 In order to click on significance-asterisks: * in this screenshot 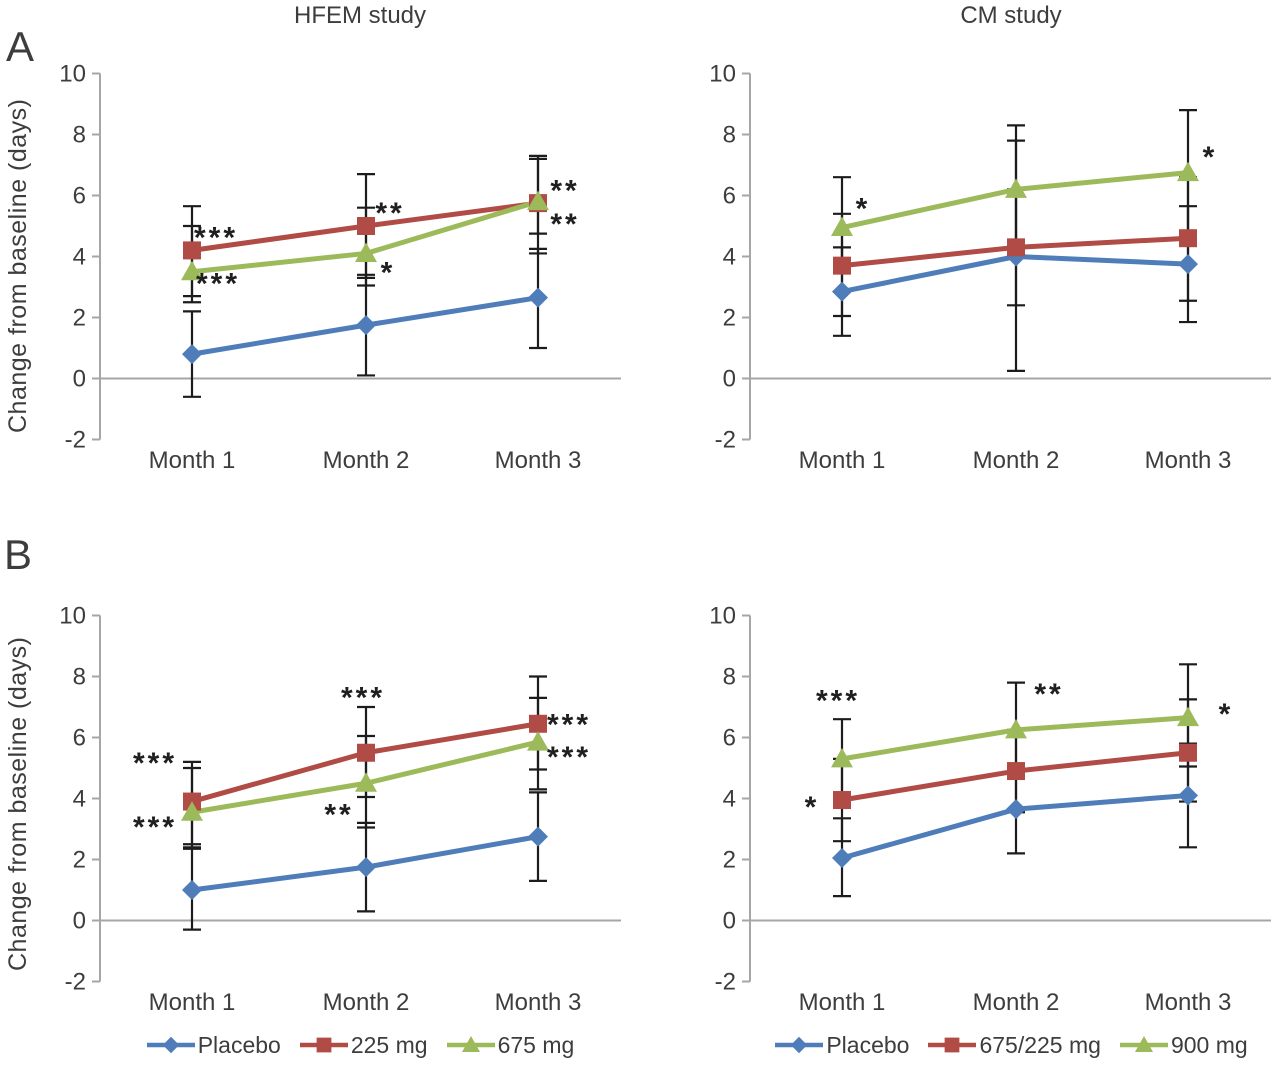, I will do `click(863, 209)`.